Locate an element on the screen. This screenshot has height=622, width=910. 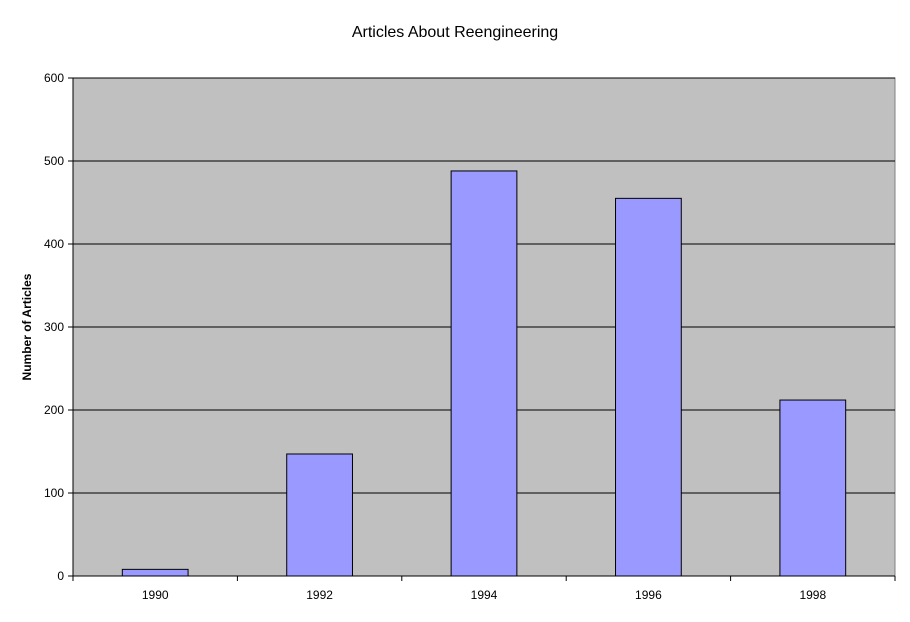
y-tick-label: 500 is located at coordinates (54, 161).